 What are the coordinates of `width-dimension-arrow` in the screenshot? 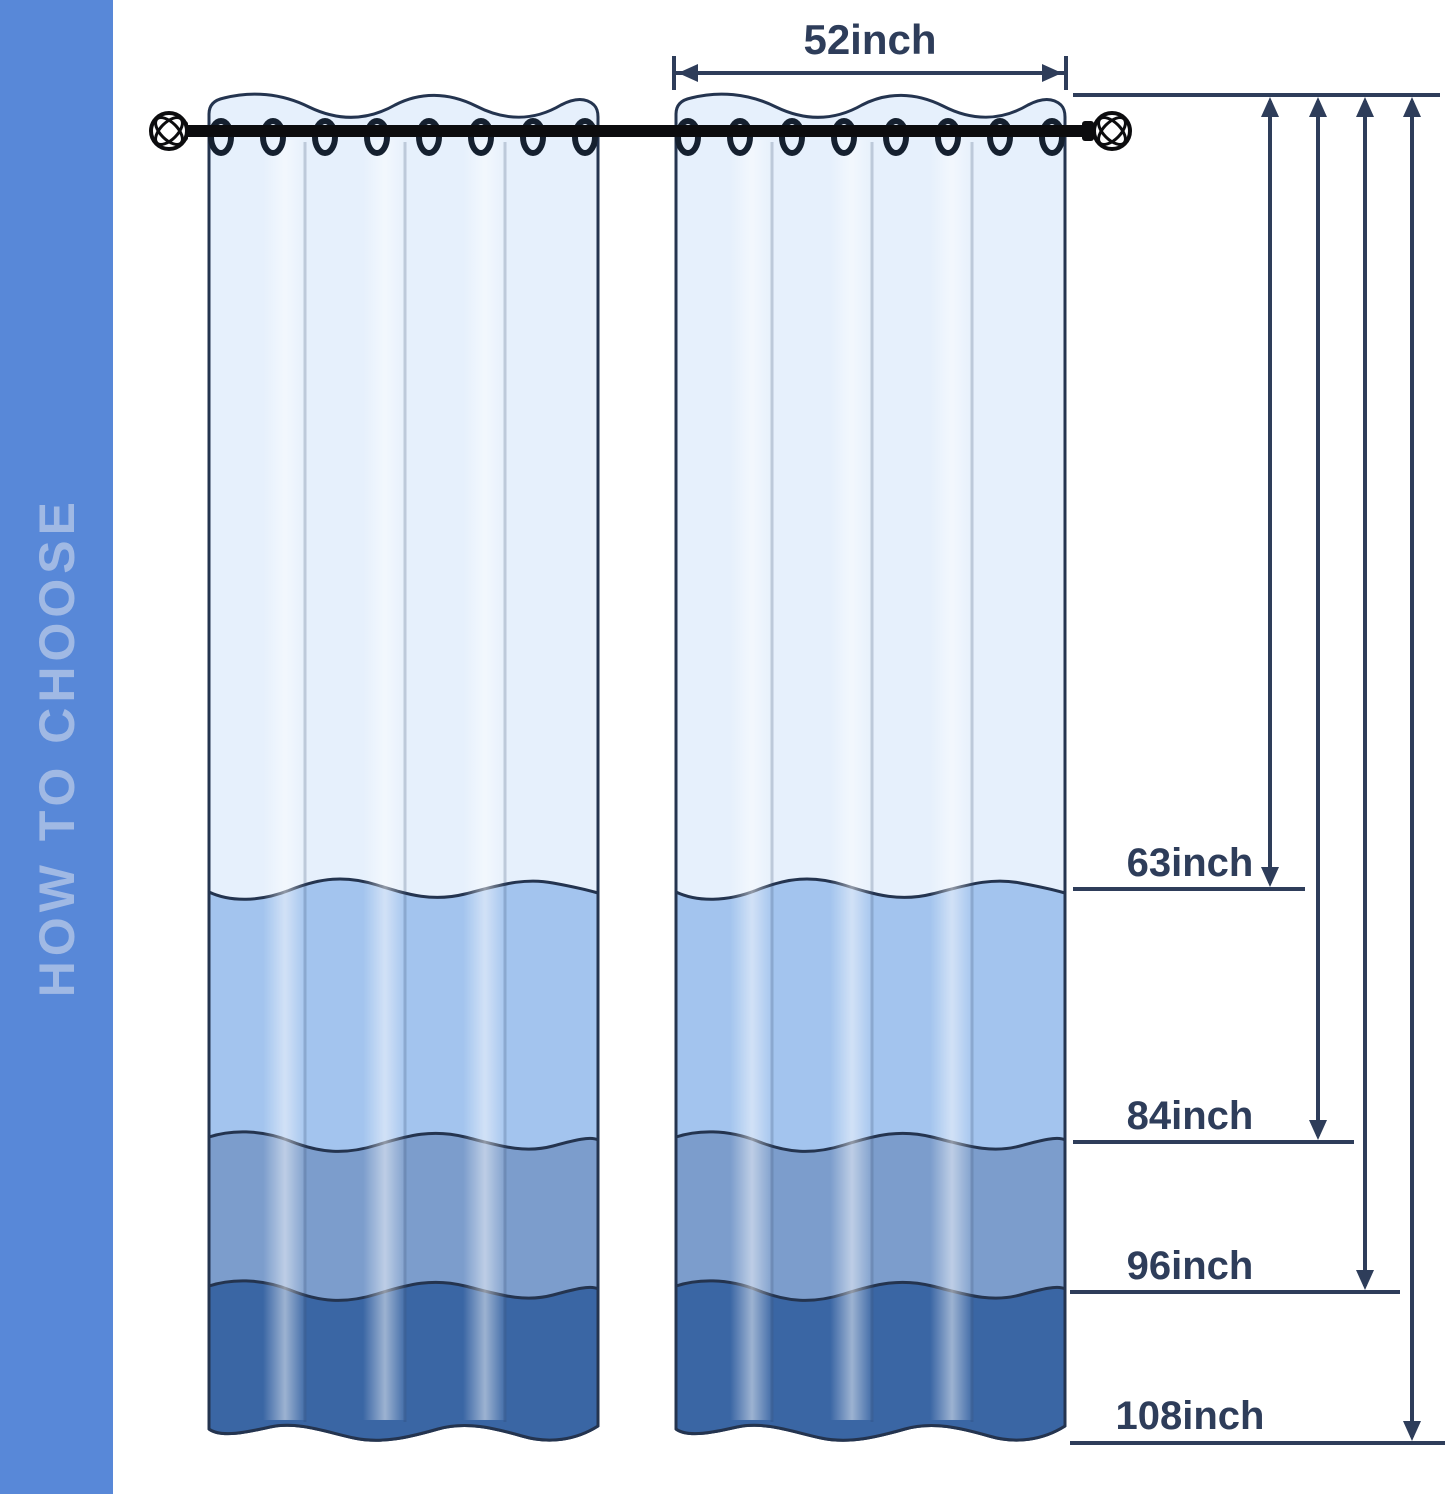 It's located at (870, 74).